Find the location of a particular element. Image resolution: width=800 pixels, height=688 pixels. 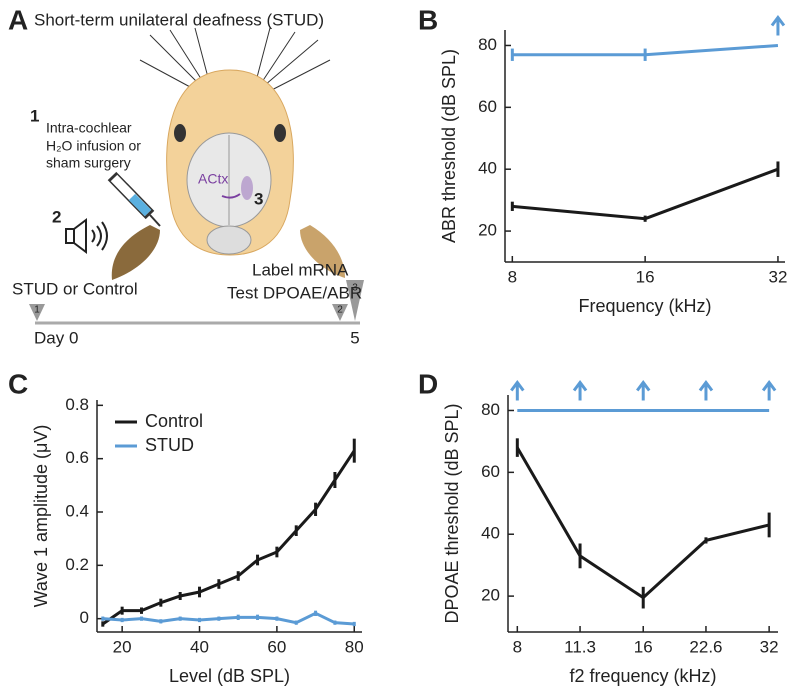

day-label: Day 0 is located at coordinates (56, 337).